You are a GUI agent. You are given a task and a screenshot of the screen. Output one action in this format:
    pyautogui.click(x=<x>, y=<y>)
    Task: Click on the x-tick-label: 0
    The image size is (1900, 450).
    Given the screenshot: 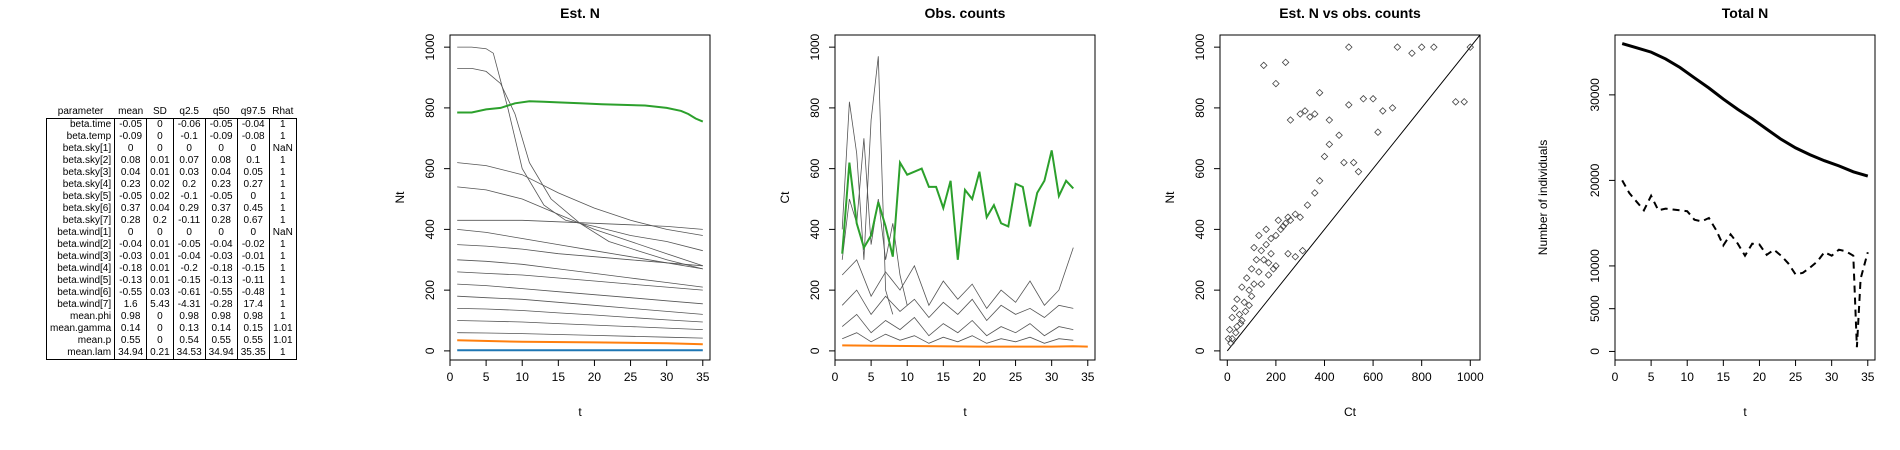 What is the action you would take?
    pyautogui.click(x=1615, y=377)
    